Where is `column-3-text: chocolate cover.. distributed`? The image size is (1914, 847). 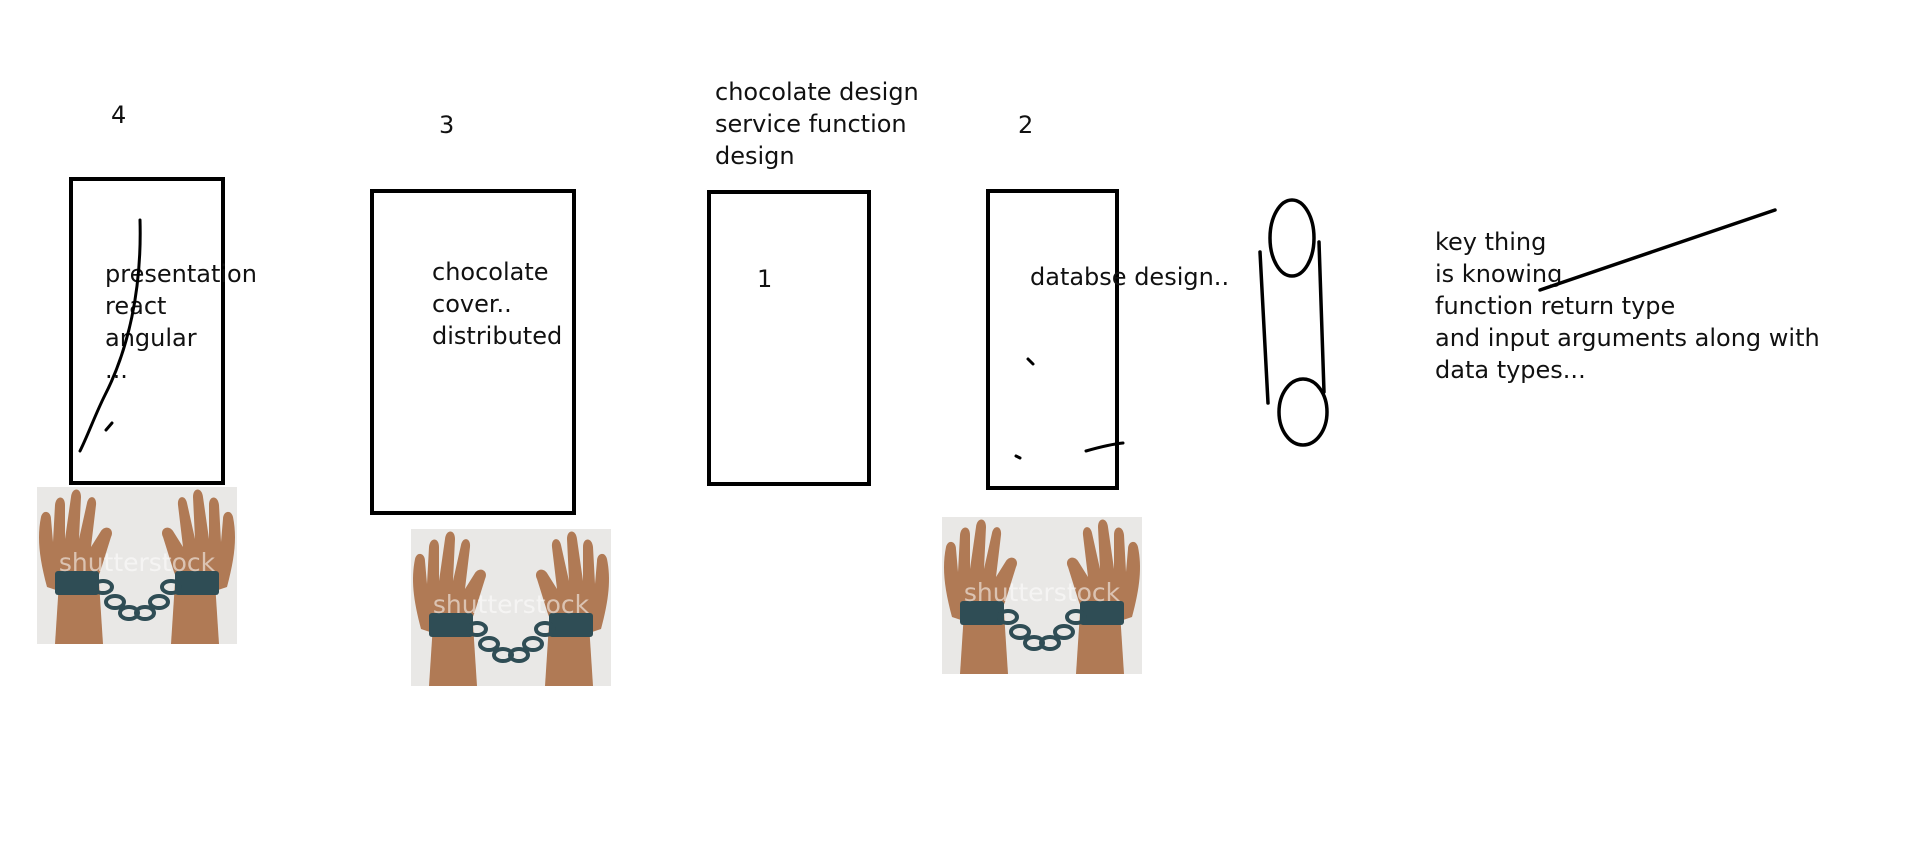
column-3-text: chocolate cover.. distributed is located at coordinates (502, 306).